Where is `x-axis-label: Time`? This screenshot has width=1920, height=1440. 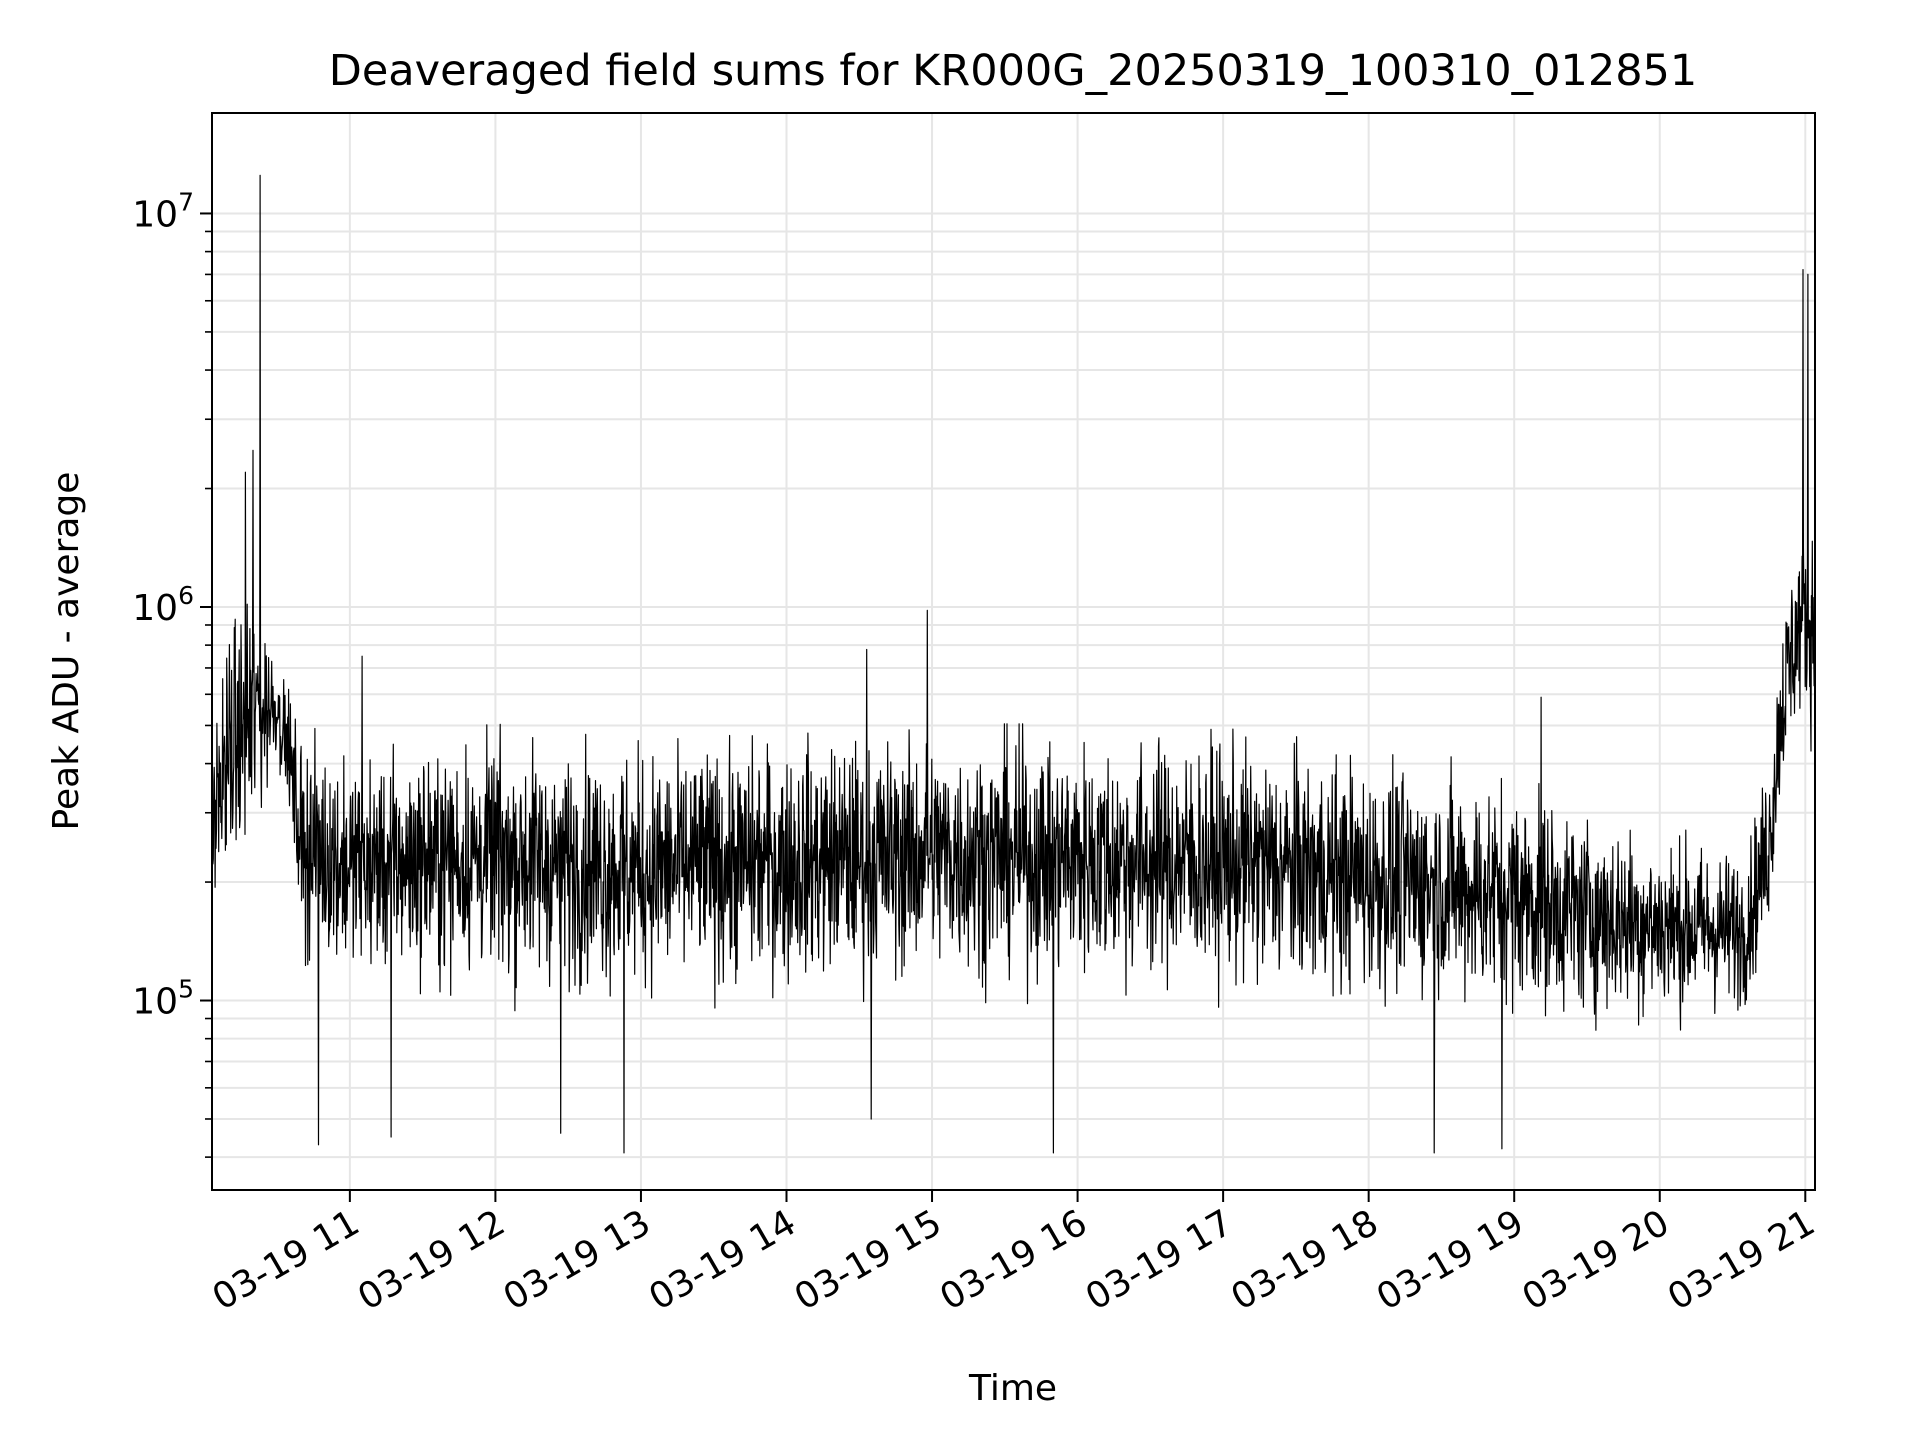 x-axis-label: Time is located at coordinates (1012, 1388).